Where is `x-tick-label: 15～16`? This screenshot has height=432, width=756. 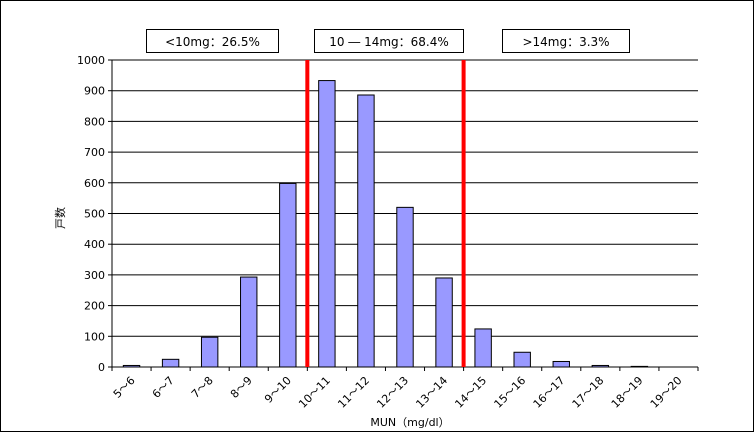
x-tick-label: 15～16 is located at coordinates (510, 392).